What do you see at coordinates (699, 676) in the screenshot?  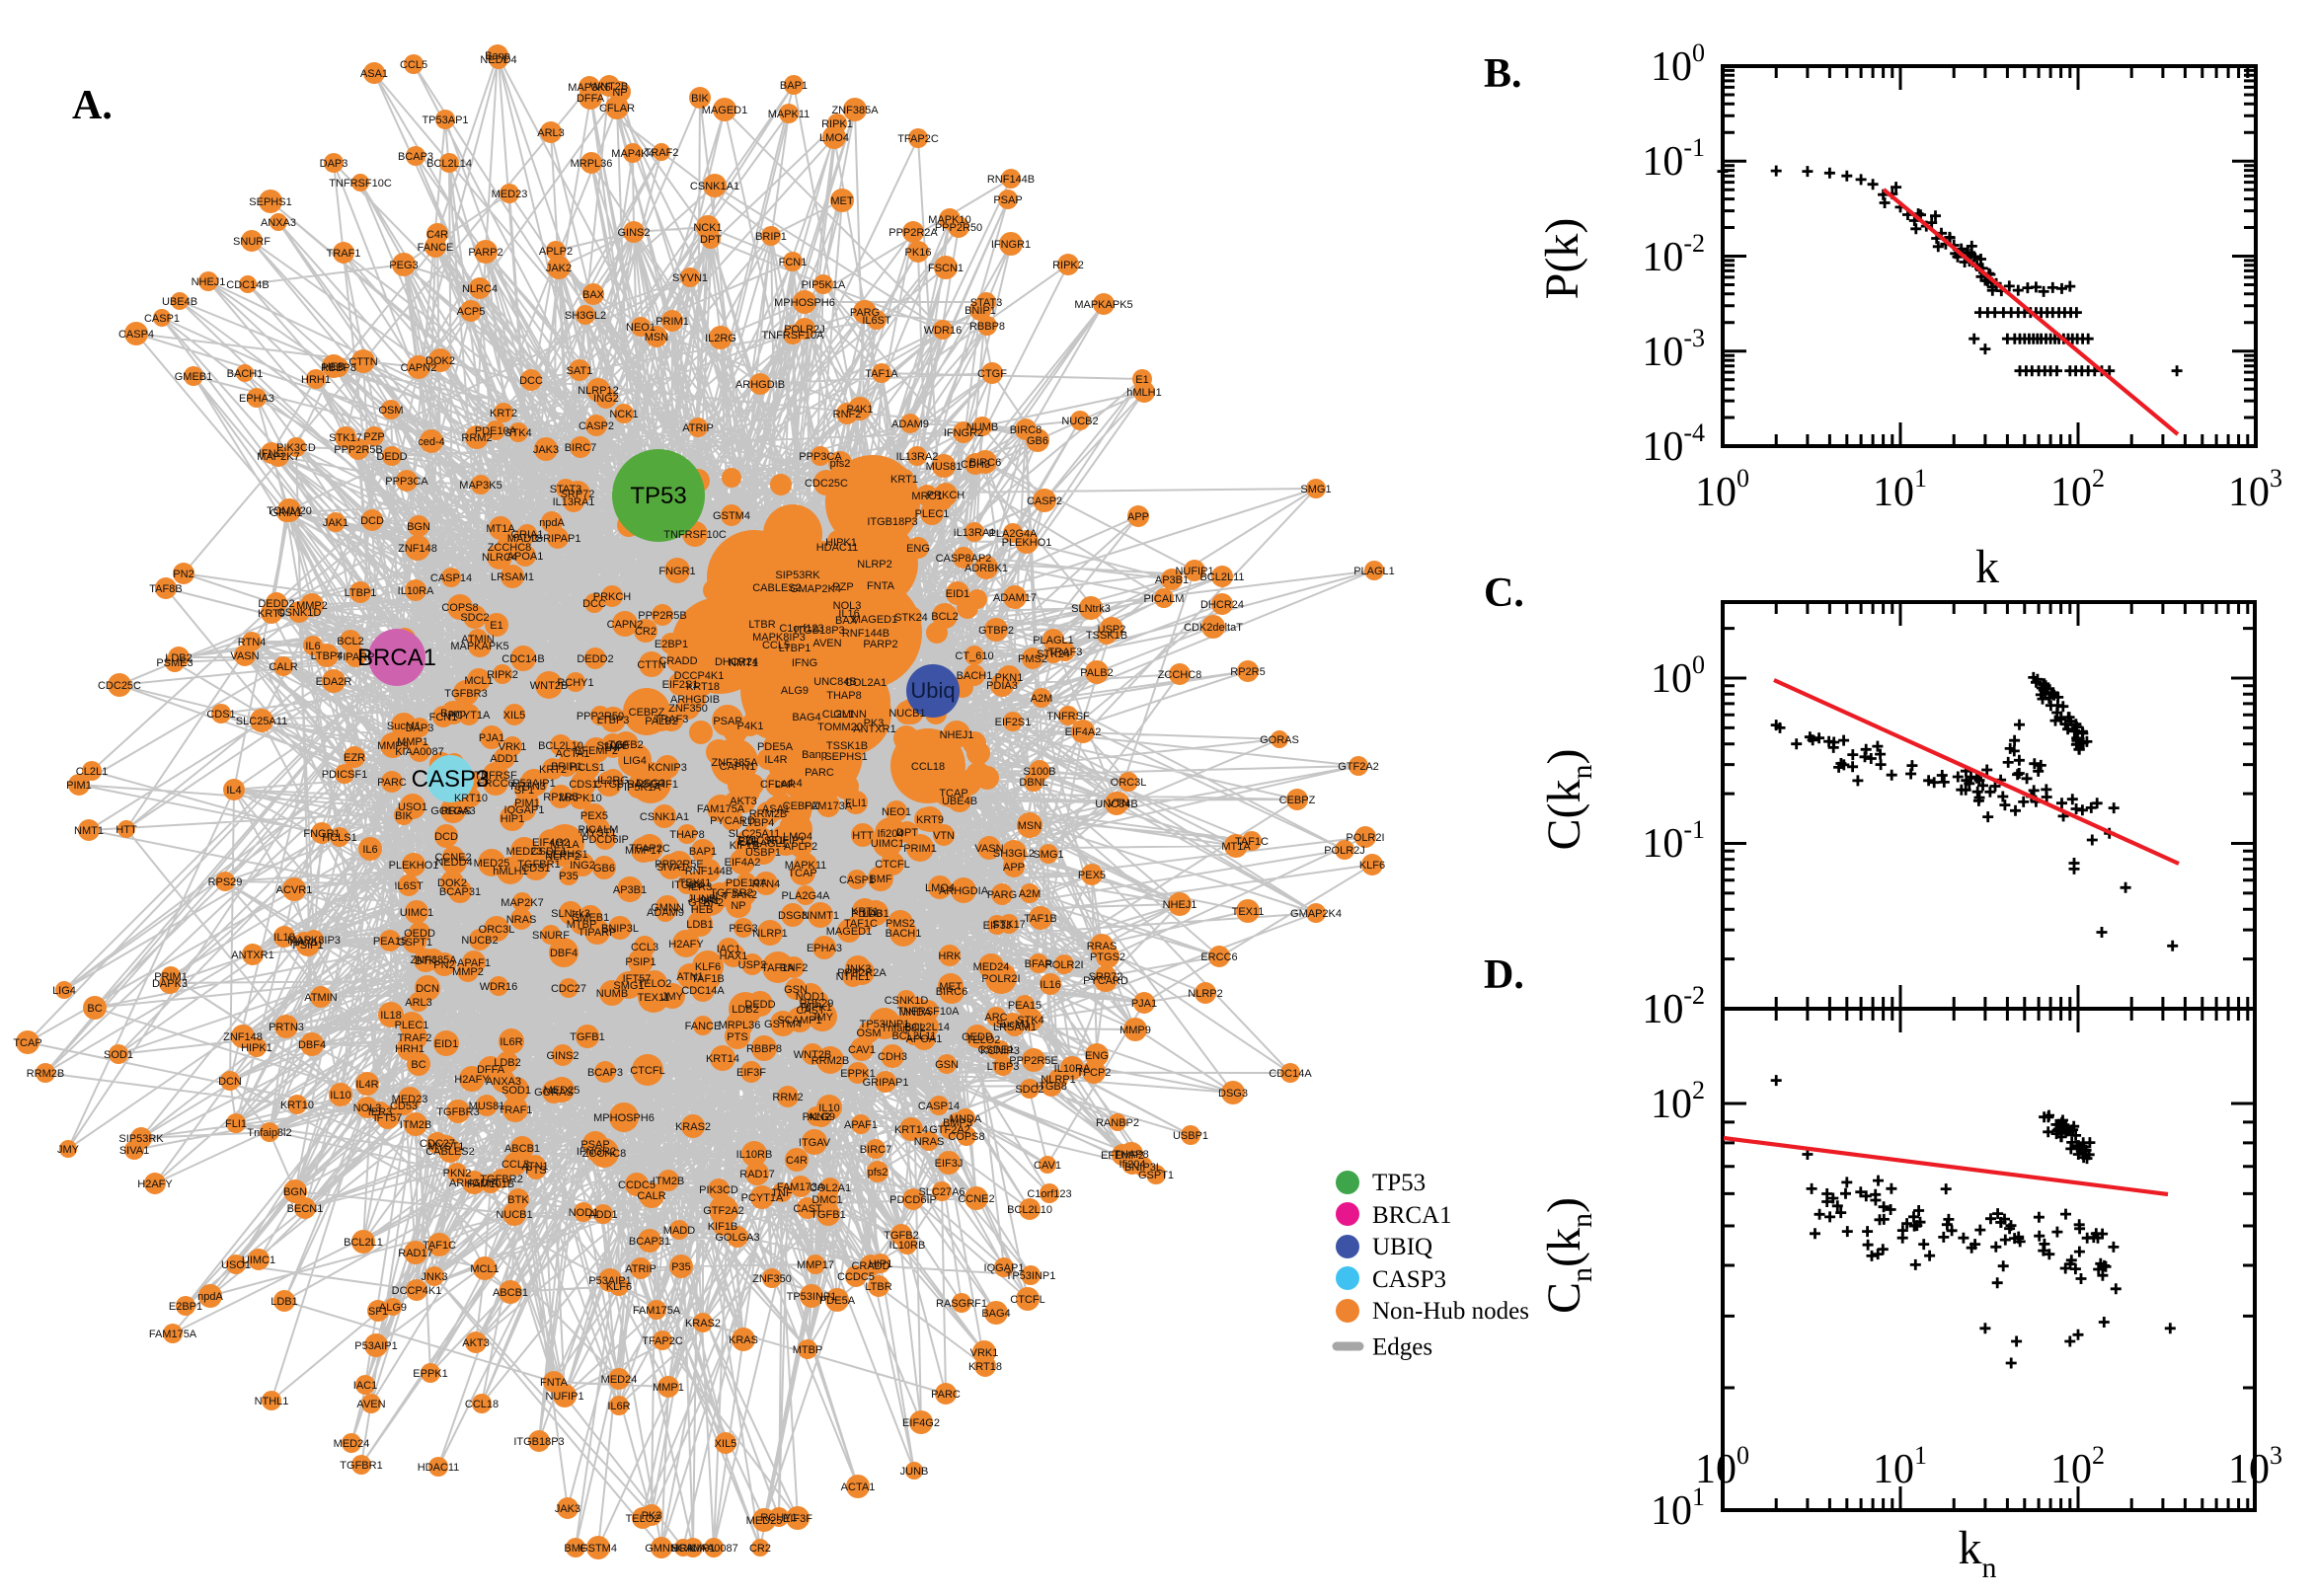 I see `svg-text: DCCP4K1` at bounding box center [699, 676].